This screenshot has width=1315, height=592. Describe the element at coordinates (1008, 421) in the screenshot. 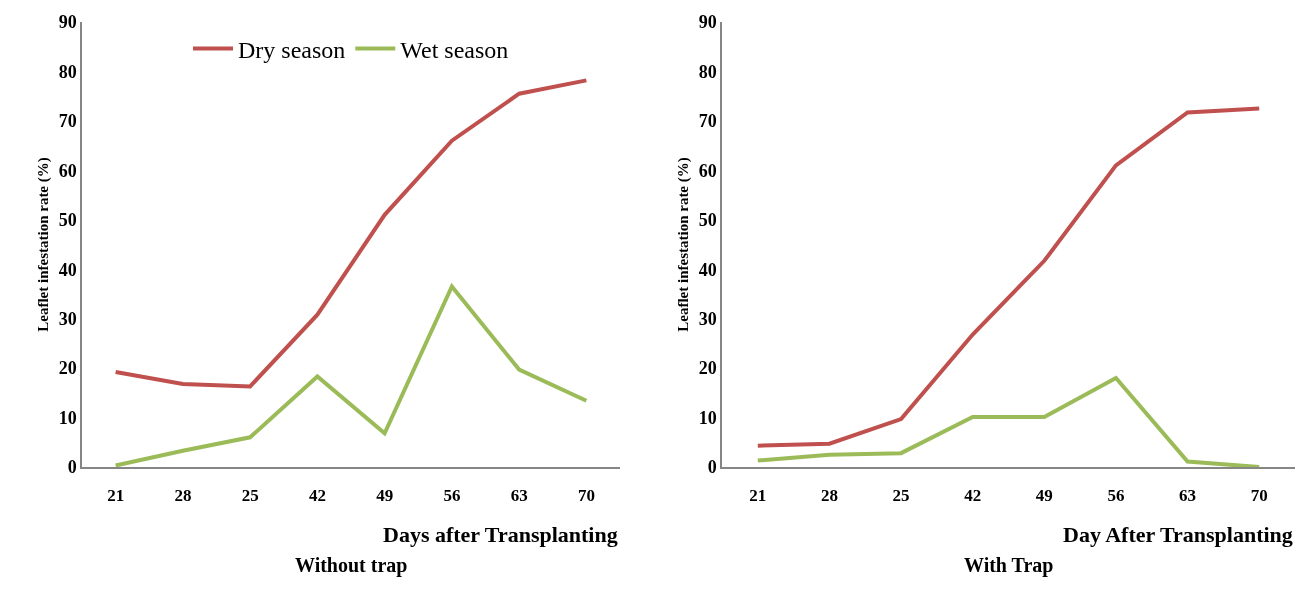

I see `line-series` at that location.